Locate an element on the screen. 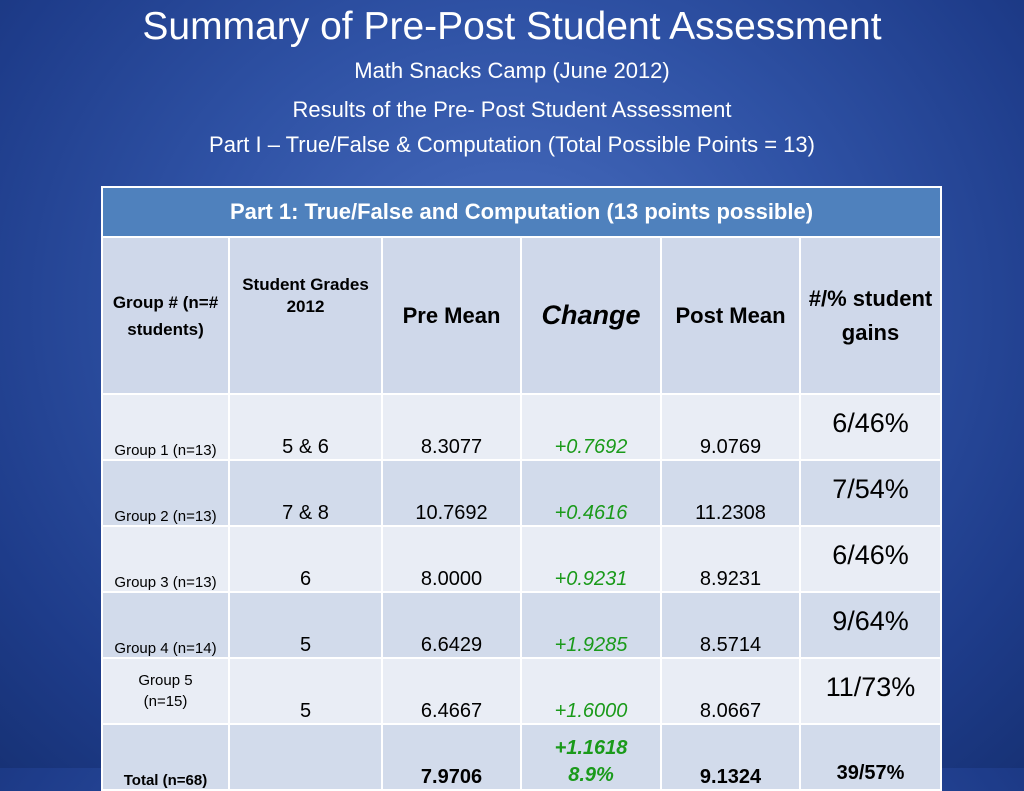 The image size is (1024, 791). cell-post-mean: 11.2308 is located at coordinates (730, 493).